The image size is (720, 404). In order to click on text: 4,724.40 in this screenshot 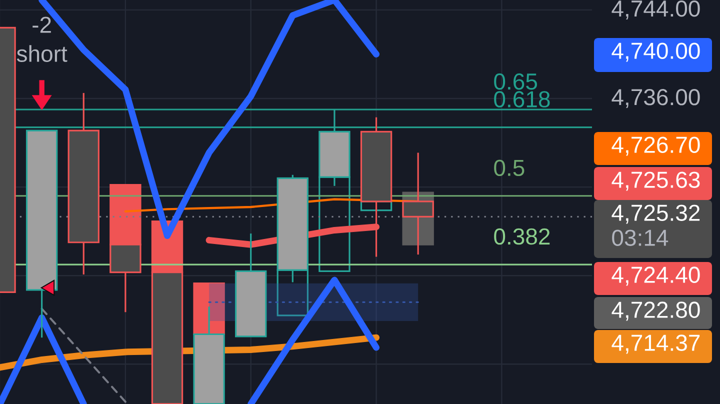, I will do `click(656, 276)`.